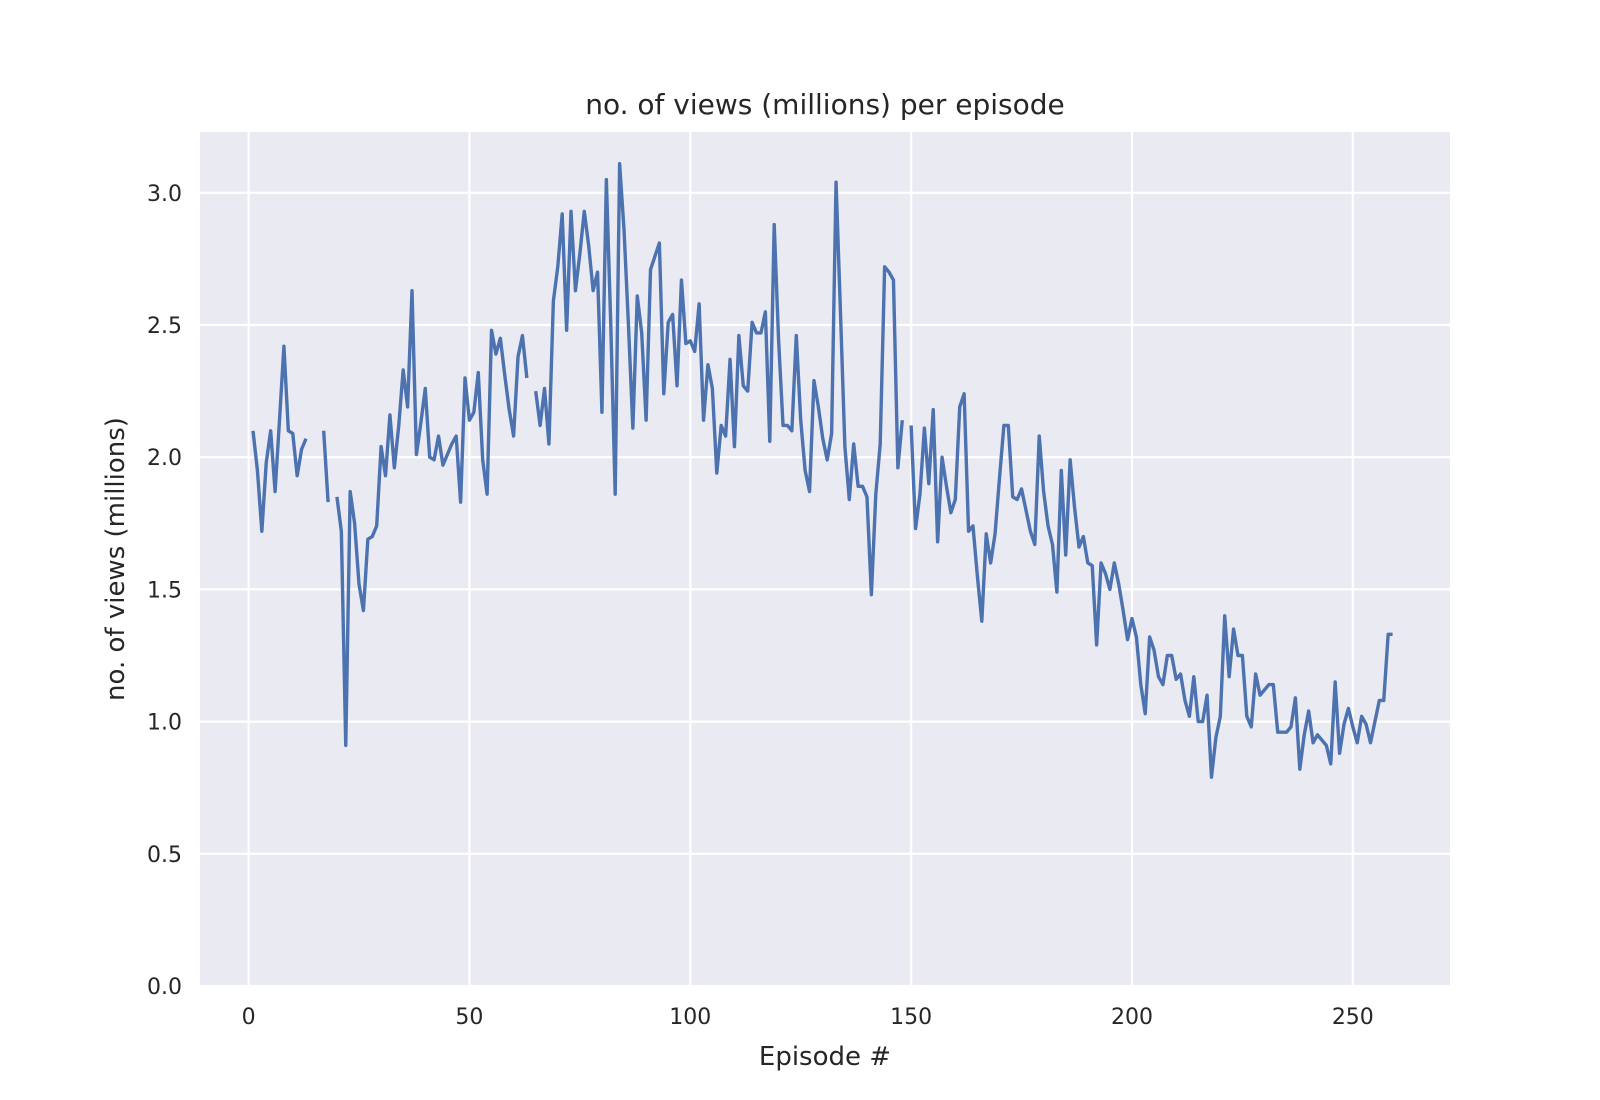 This screenshot has height=1100, width=1600. What do you see at coordinates (249, 1017) in the screenshot?
I see `x-tick-label: 0` at bounding box center [249, 1017].